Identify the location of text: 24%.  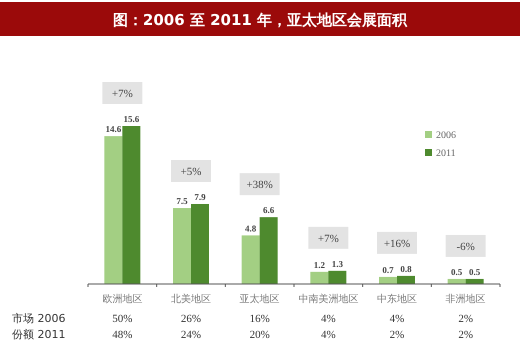
(191, 335).